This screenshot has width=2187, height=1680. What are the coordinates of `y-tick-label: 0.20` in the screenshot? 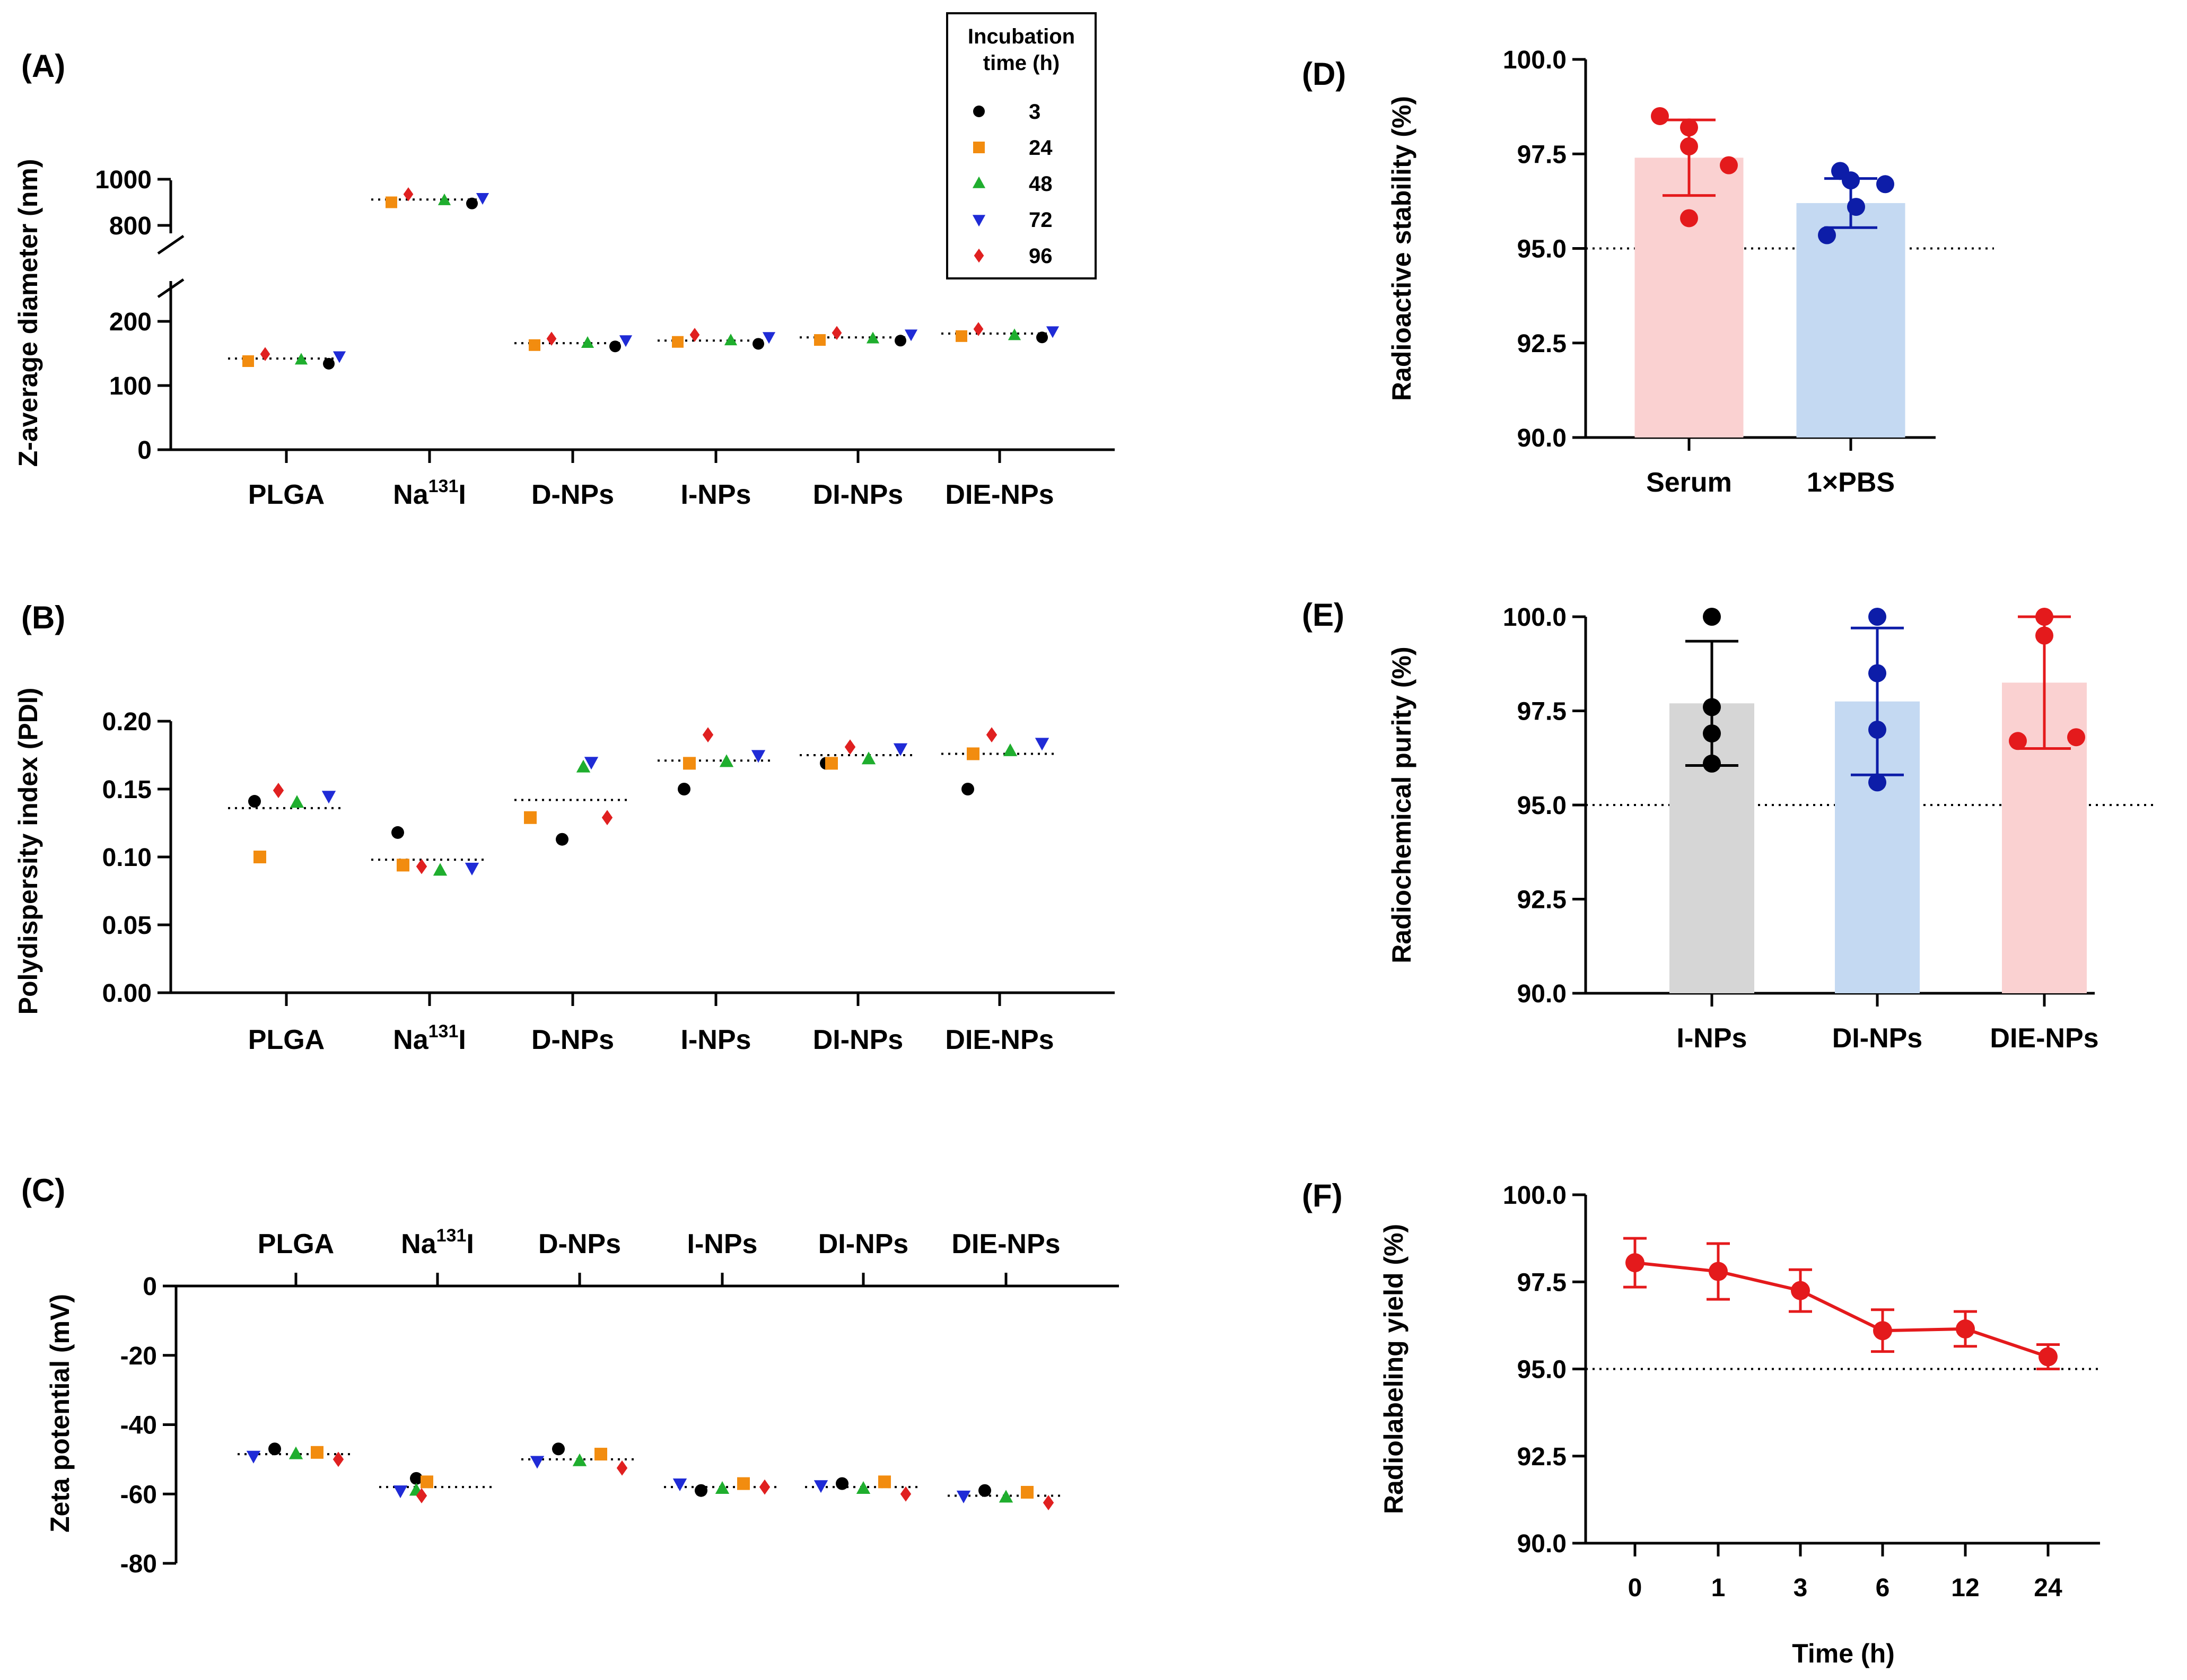 It's located at (127, 722).